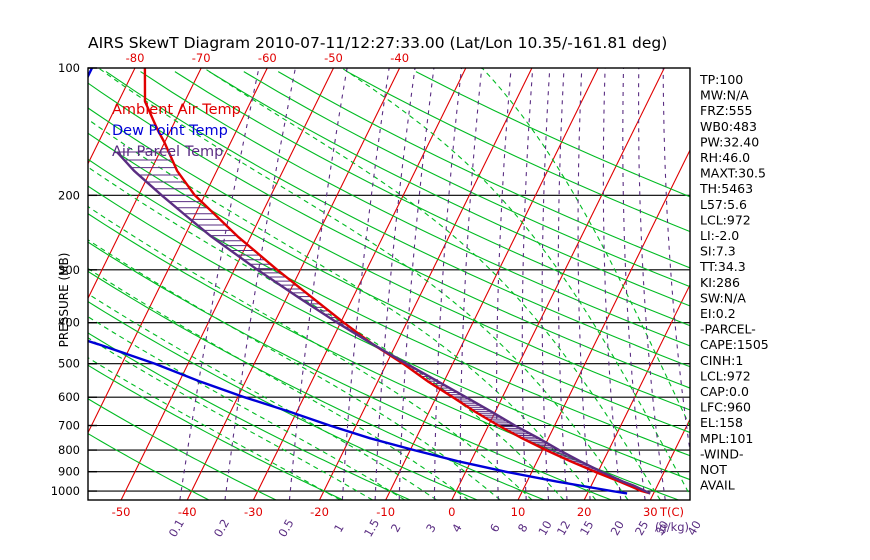 Image resolution: width=870 pixels, height=560 pixels. What do you see at coordinates (69, 68) in the screenshot?
I see `pressure-tick: 100` at bounding box center [69, 68].